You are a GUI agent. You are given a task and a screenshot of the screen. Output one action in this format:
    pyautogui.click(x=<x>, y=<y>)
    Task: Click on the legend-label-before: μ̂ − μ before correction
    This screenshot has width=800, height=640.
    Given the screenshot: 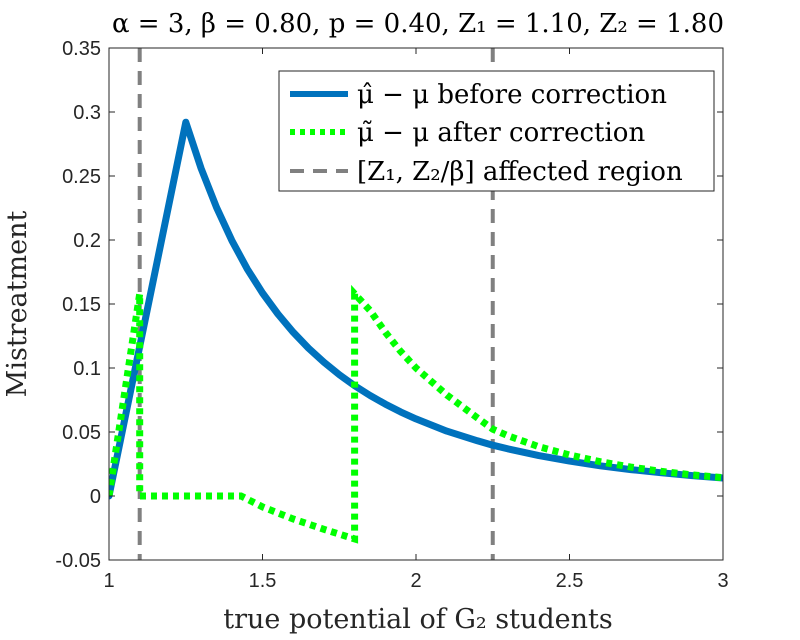 What is the action you would take?
    pyautogui.click(x=512, y=95)
    